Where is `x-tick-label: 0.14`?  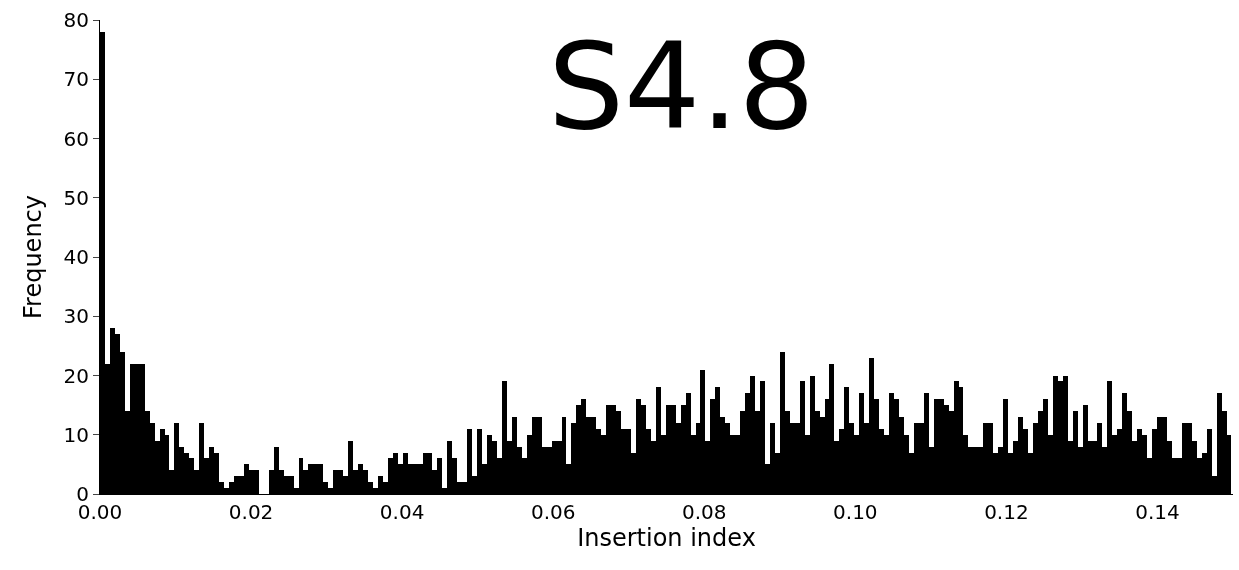 x-tick-label: 0.14 is located at coordinates (1157, 512).